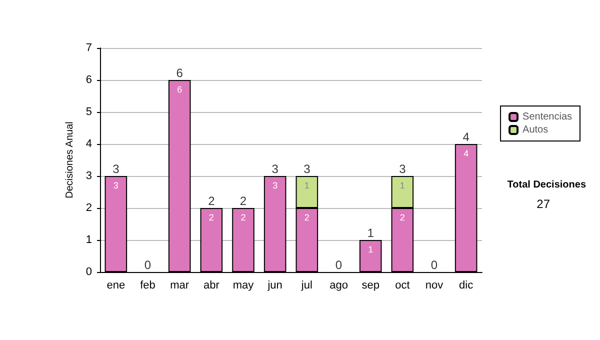  Describe the element at coordinates (466, 286) in the screenshot. I see `x-tick-label: dic` at that location.